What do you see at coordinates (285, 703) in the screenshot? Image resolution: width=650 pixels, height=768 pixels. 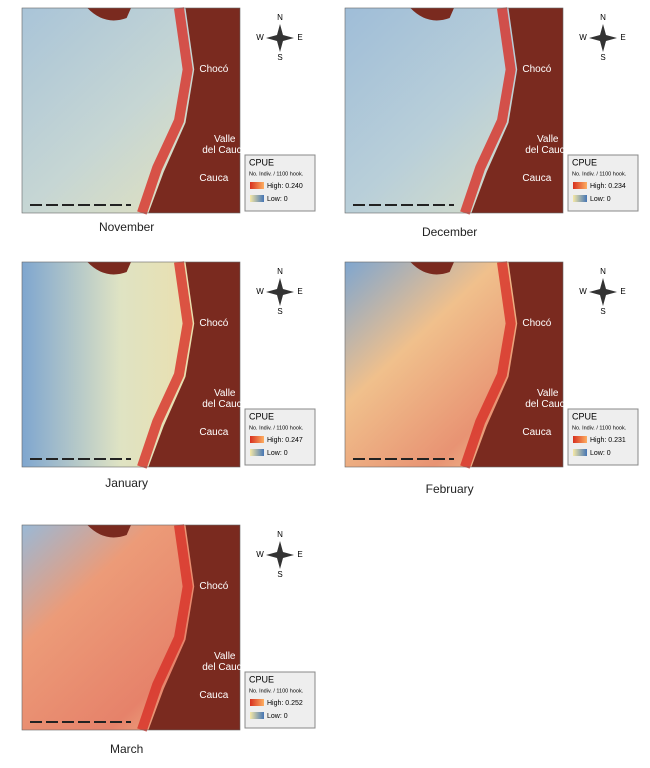 I see `legend-high: High: 0.252` at bounding box center [285, 703].